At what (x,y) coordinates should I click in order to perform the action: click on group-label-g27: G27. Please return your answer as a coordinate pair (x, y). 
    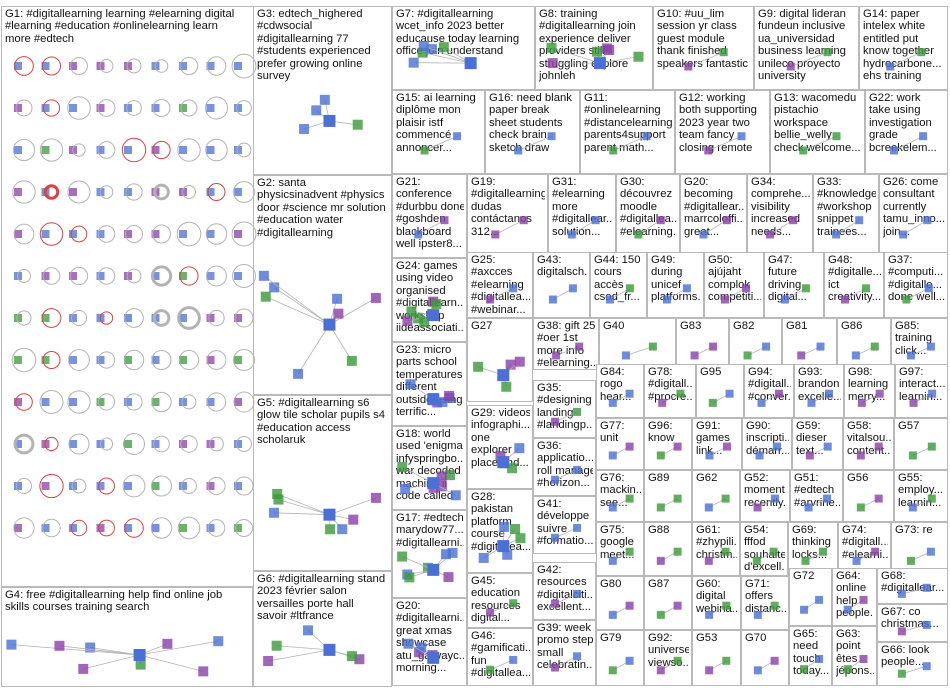
    Looking at the image, I should click on (482, 326).